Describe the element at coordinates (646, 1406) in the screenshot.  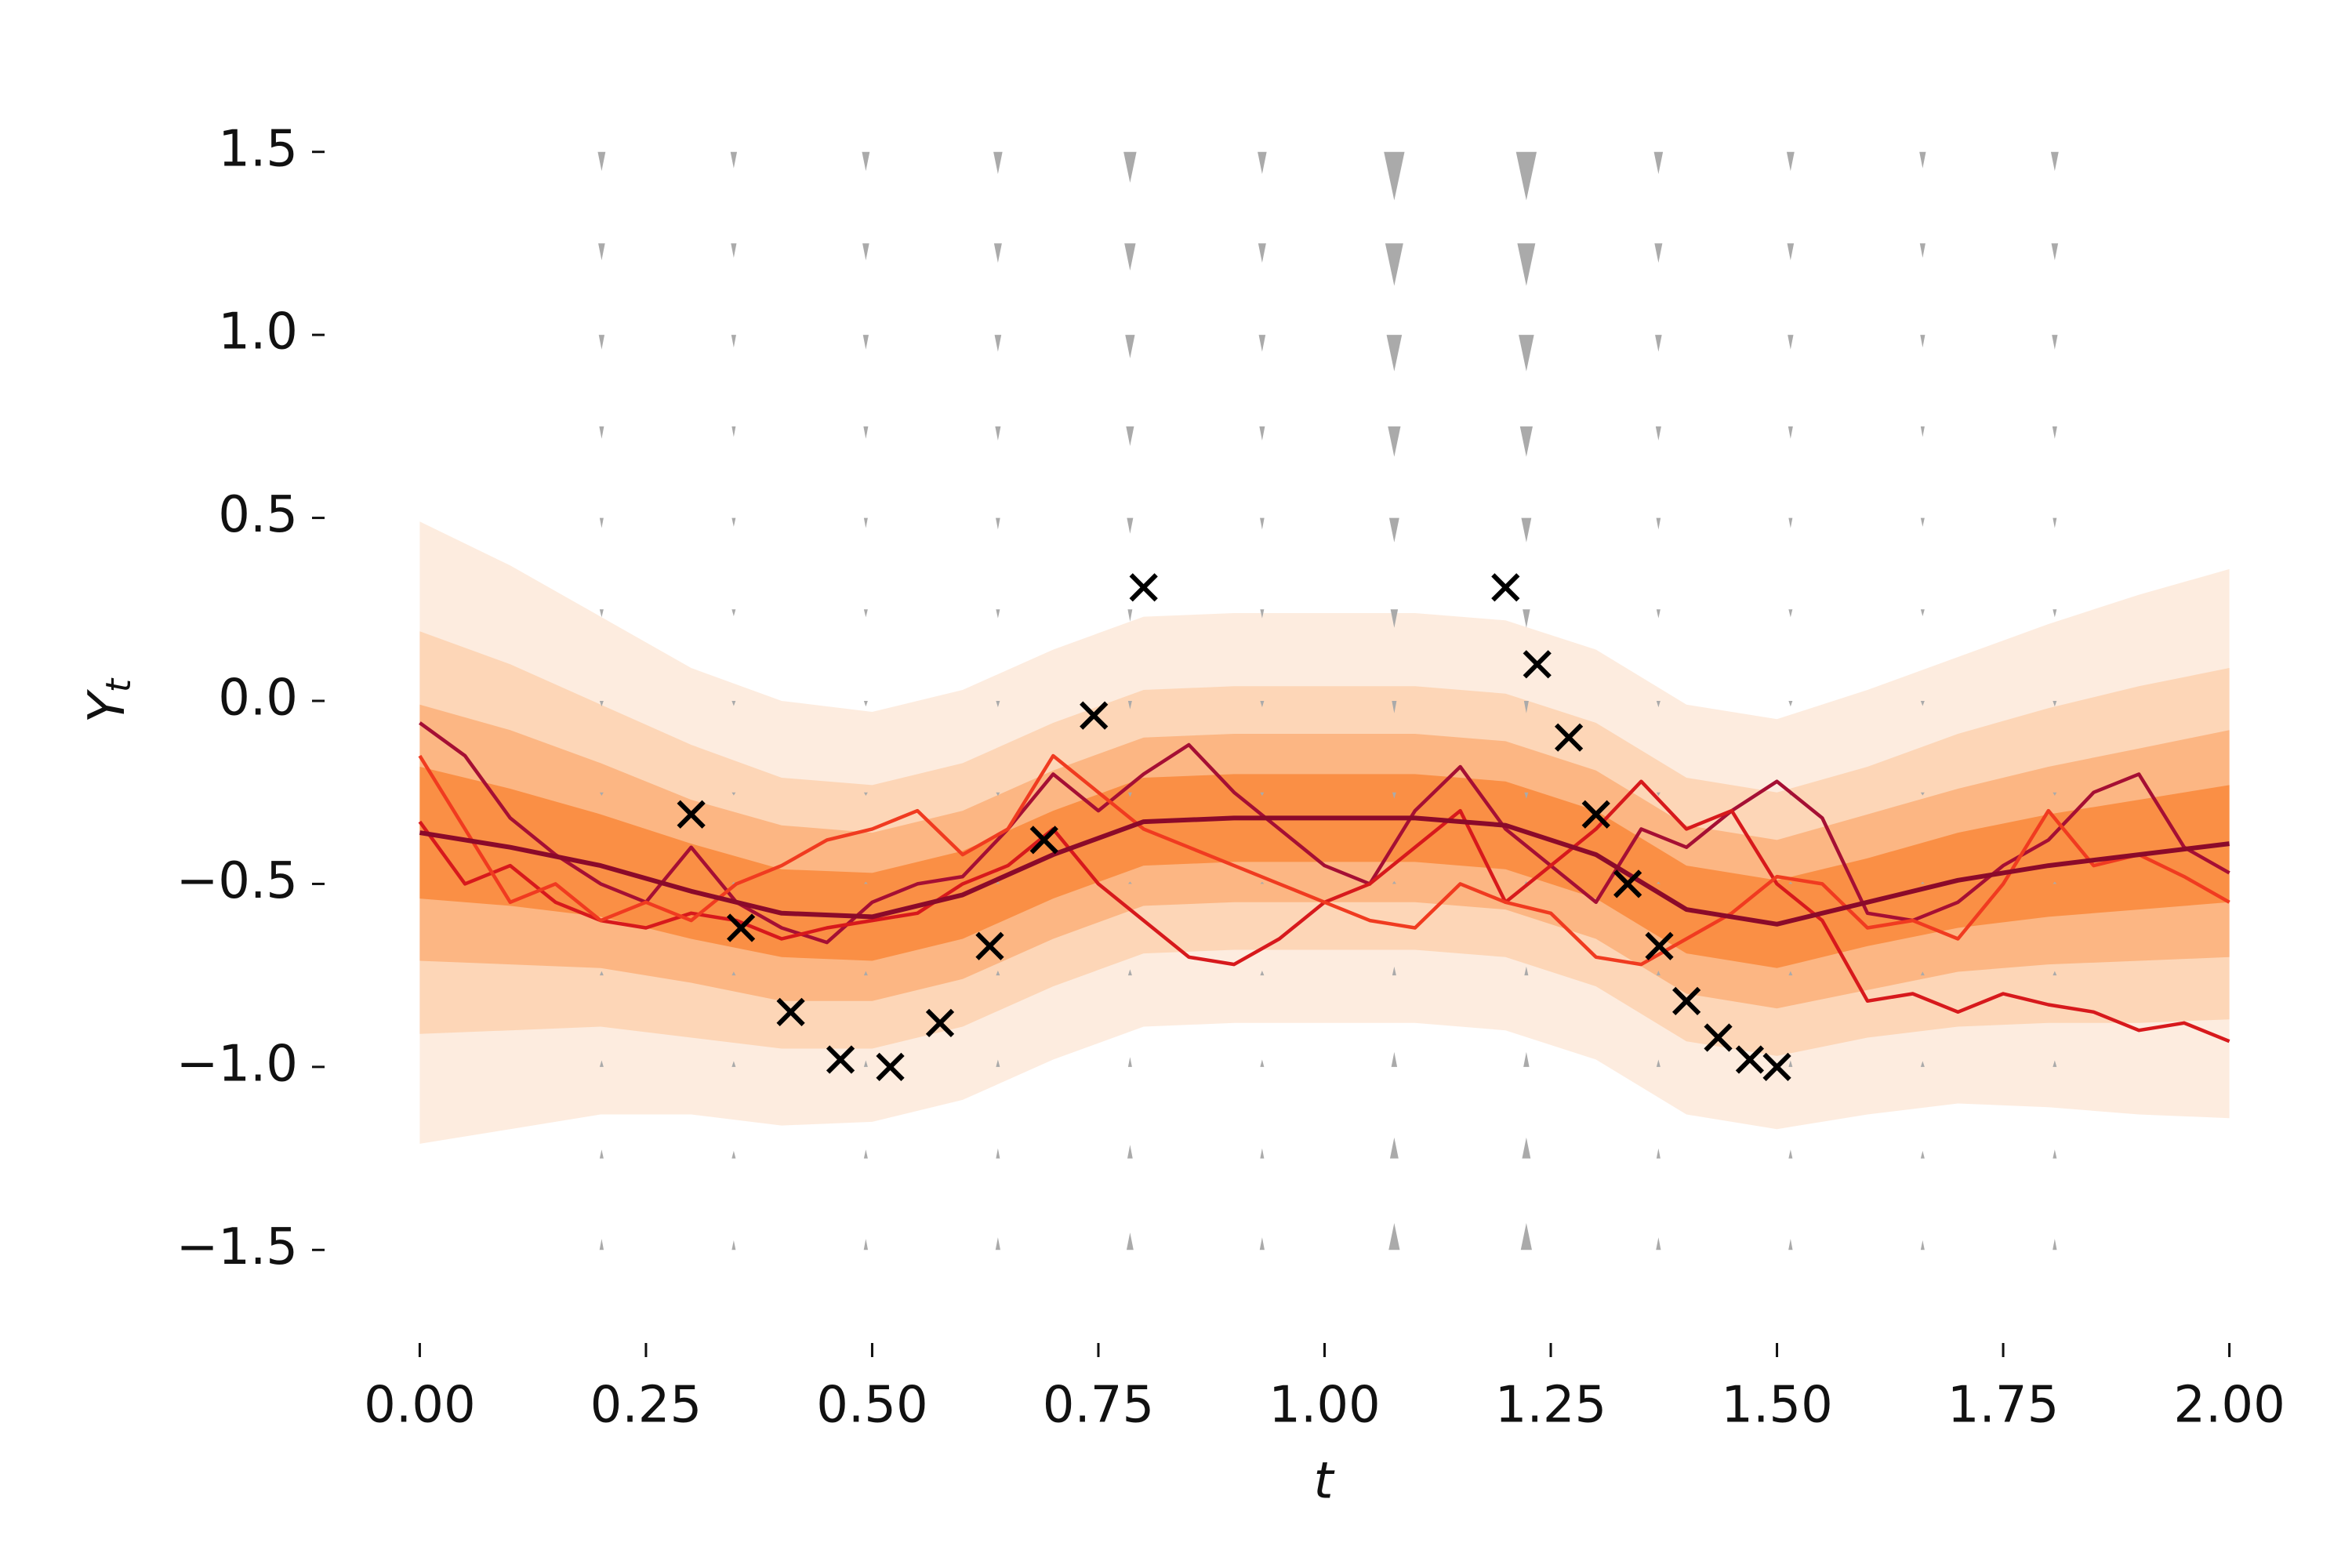
I see `x-tick-label: 0.25` at that location.